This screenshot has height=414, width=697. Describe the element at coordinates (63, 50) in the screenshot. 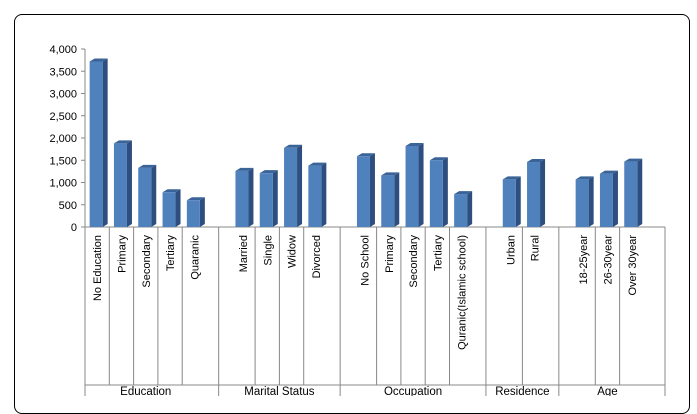

I see `y-tick-label: 4,000` at that location.